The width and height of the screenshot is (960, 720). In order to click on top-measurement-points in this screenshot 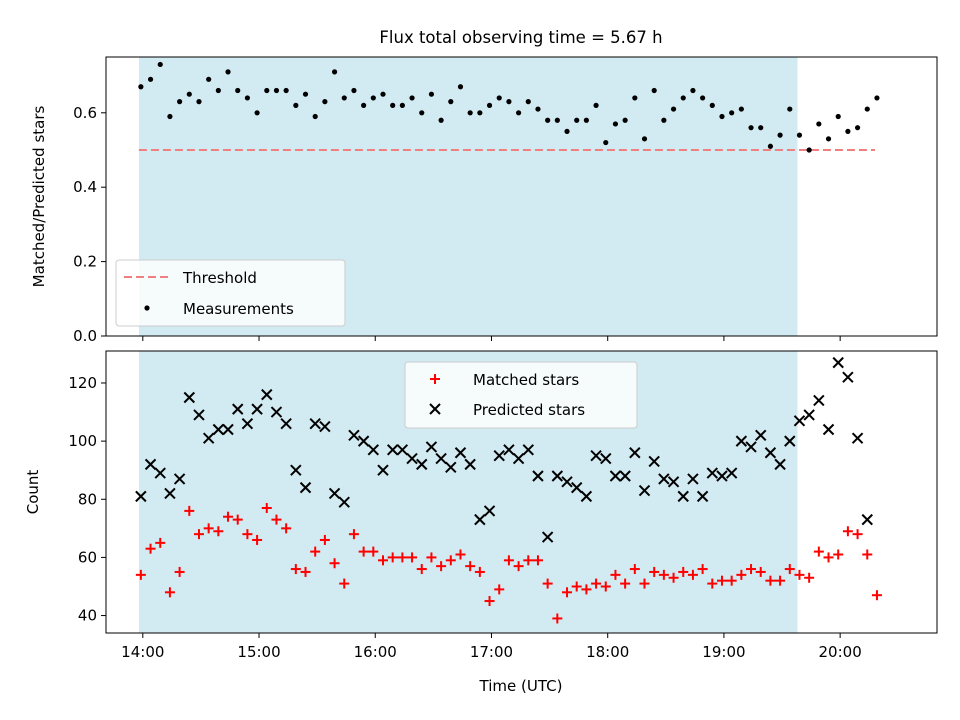, I will do `click(509, 107)`.